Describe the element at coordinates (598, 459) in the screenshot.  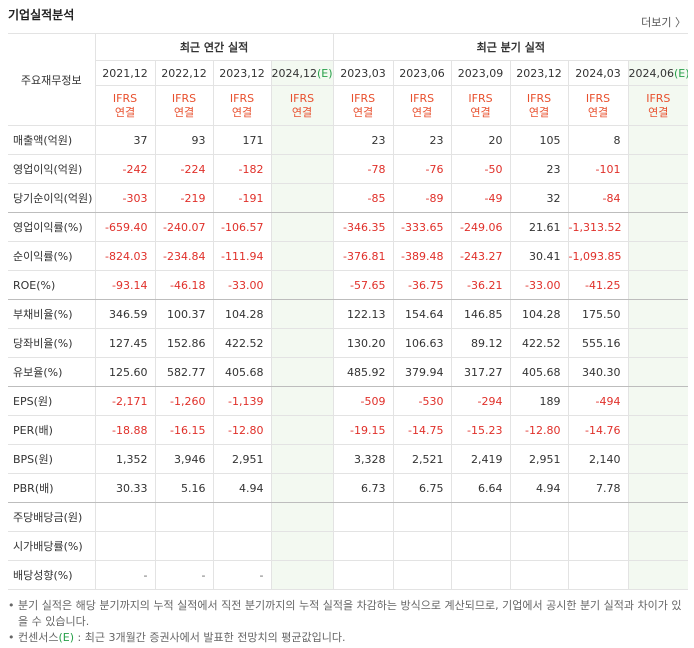
I see `value-cell: 2,140` at that location.